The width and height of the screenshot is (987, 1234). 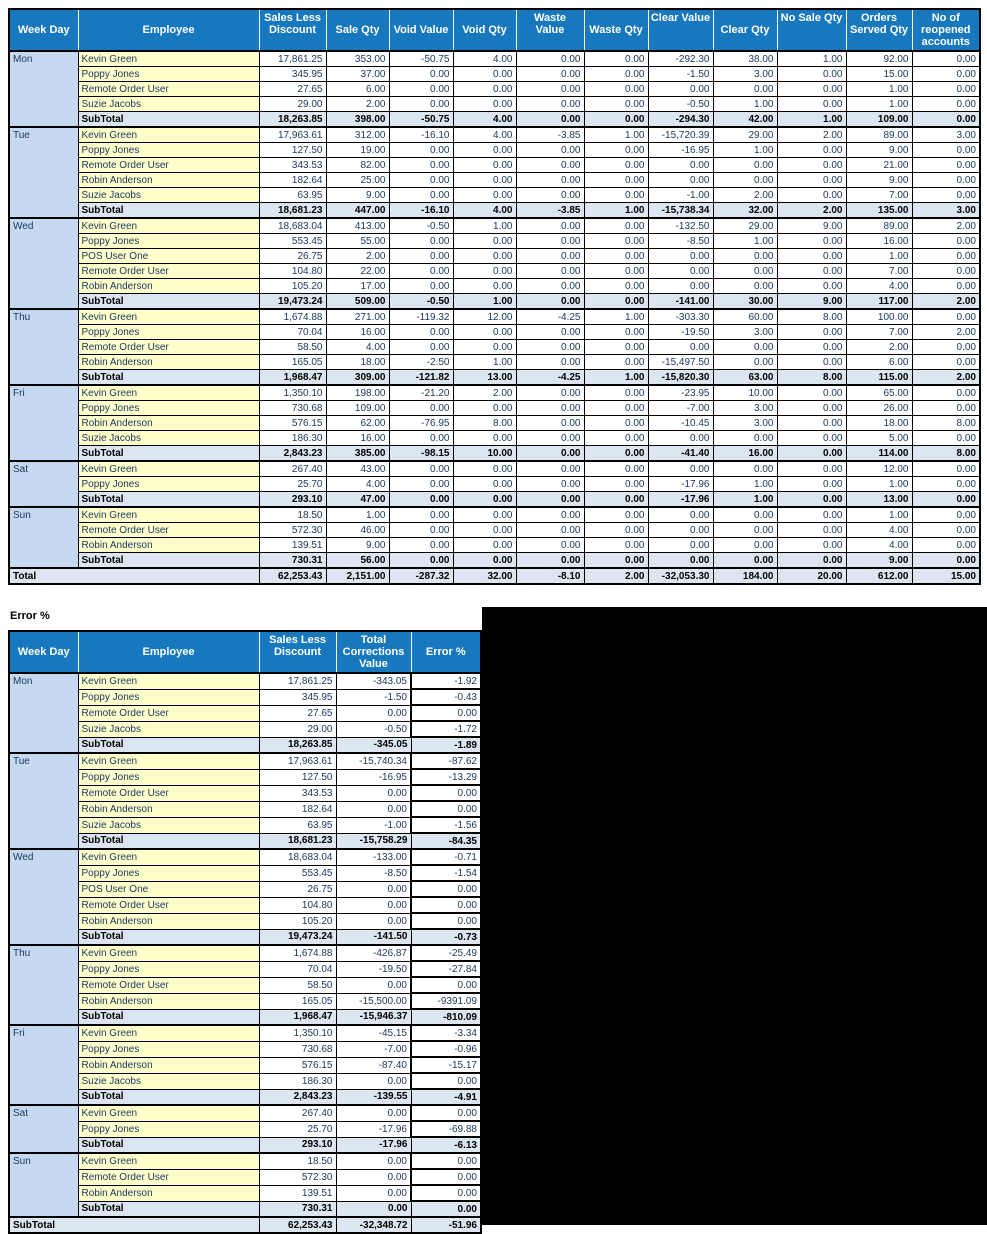 What do you see at coordinates (357, 576) in the screenshot?
I see `total-value-cell: 2,151.00` at bounding box center [357, 576].